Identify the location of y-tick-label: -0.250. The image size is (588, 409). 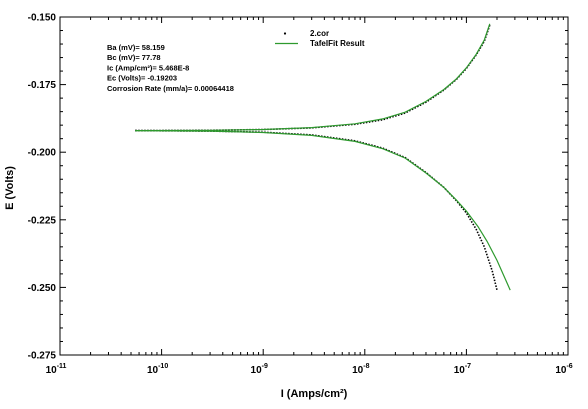
(42, 288).